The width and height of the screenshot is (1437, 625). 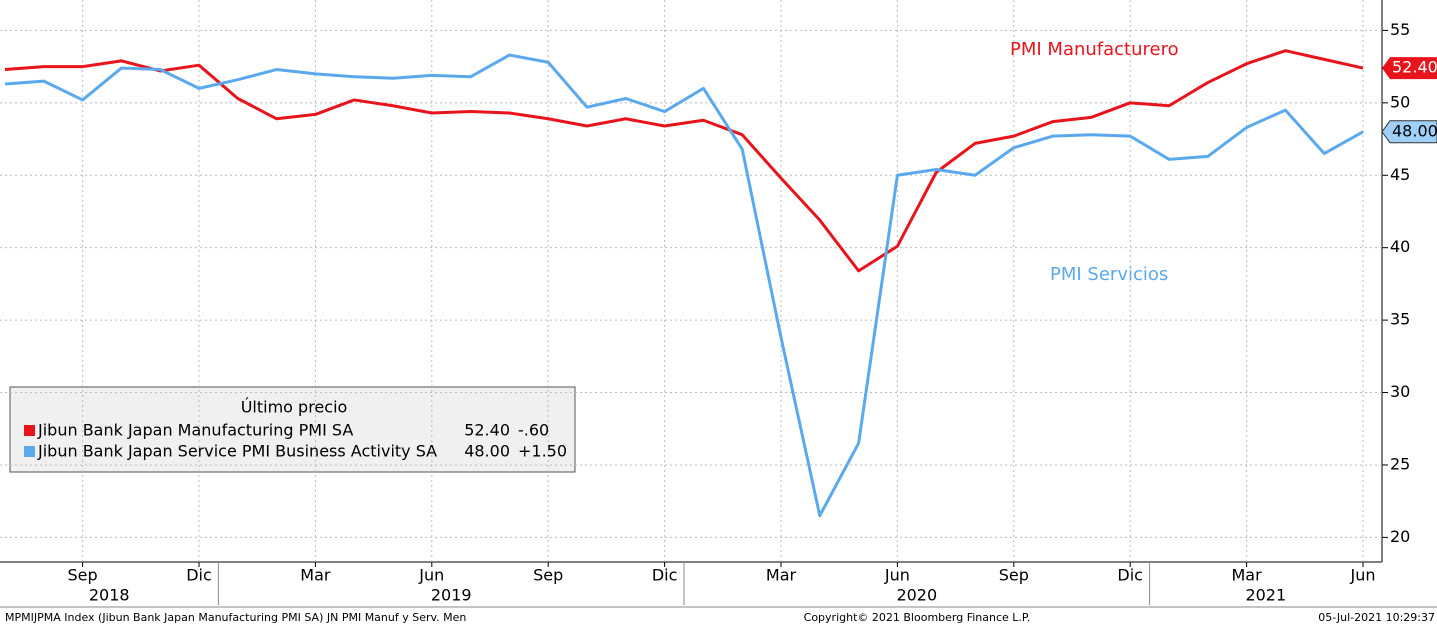 I want to click on last-value-label: 48.00, so click(x=1414, y=130).